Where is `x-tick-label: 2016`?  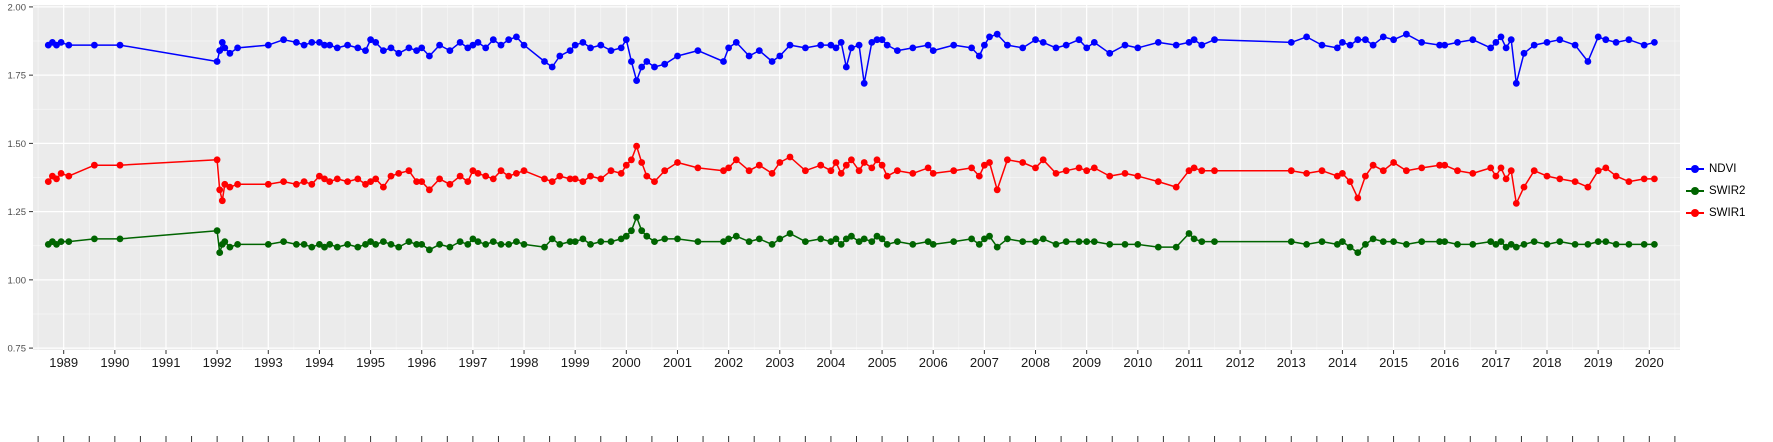
x-tick-label: 2016 is located at coordinates (1444, 362).